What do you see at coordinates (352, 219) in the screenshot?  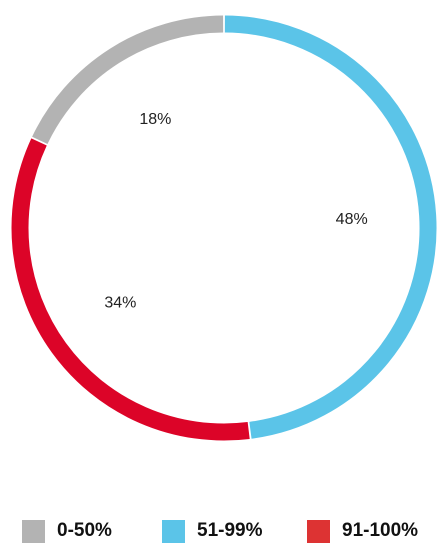 I see `slice-value-label: 48%` at bounding box center [352, 219].